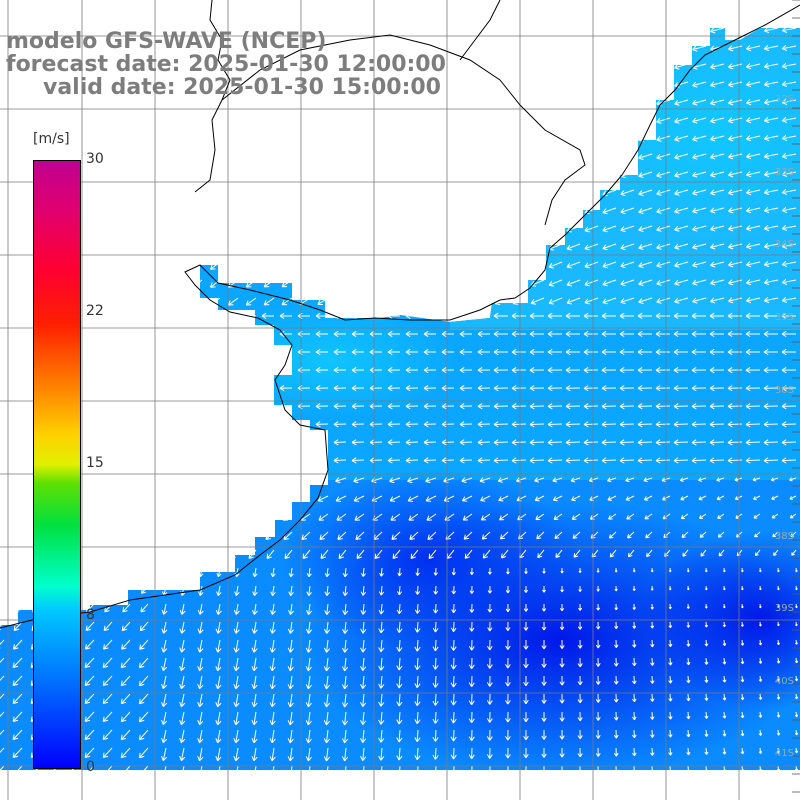 The height and width of the screenshot is (800, 800). I want to click on colorbar-tick-0: 0, so click(90, 767).